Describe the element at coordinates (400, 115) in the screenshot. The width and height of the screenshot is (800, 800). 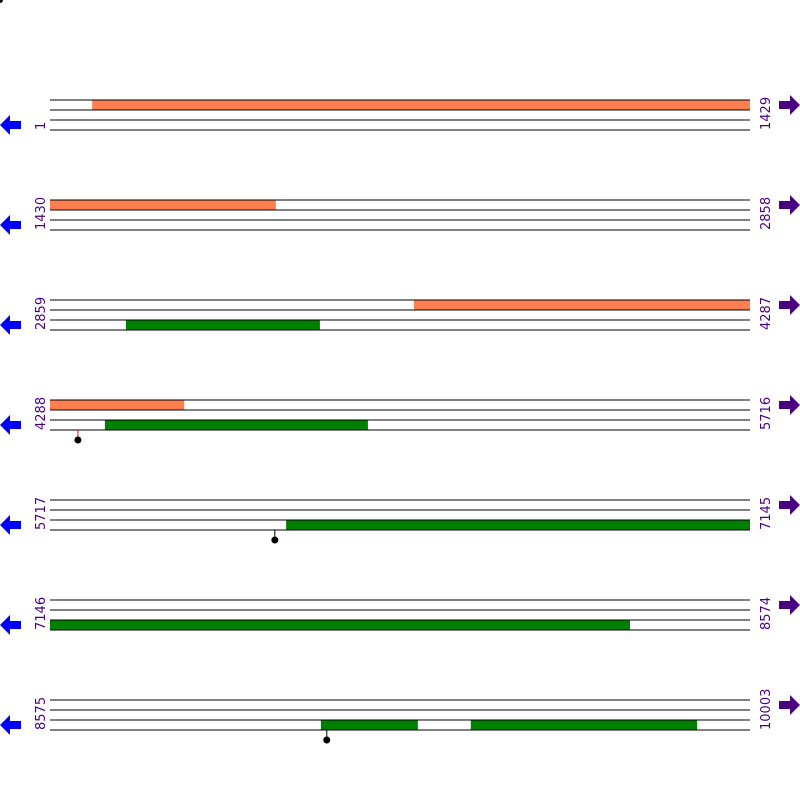
I see `sequence-row: 1 1429` at that location.